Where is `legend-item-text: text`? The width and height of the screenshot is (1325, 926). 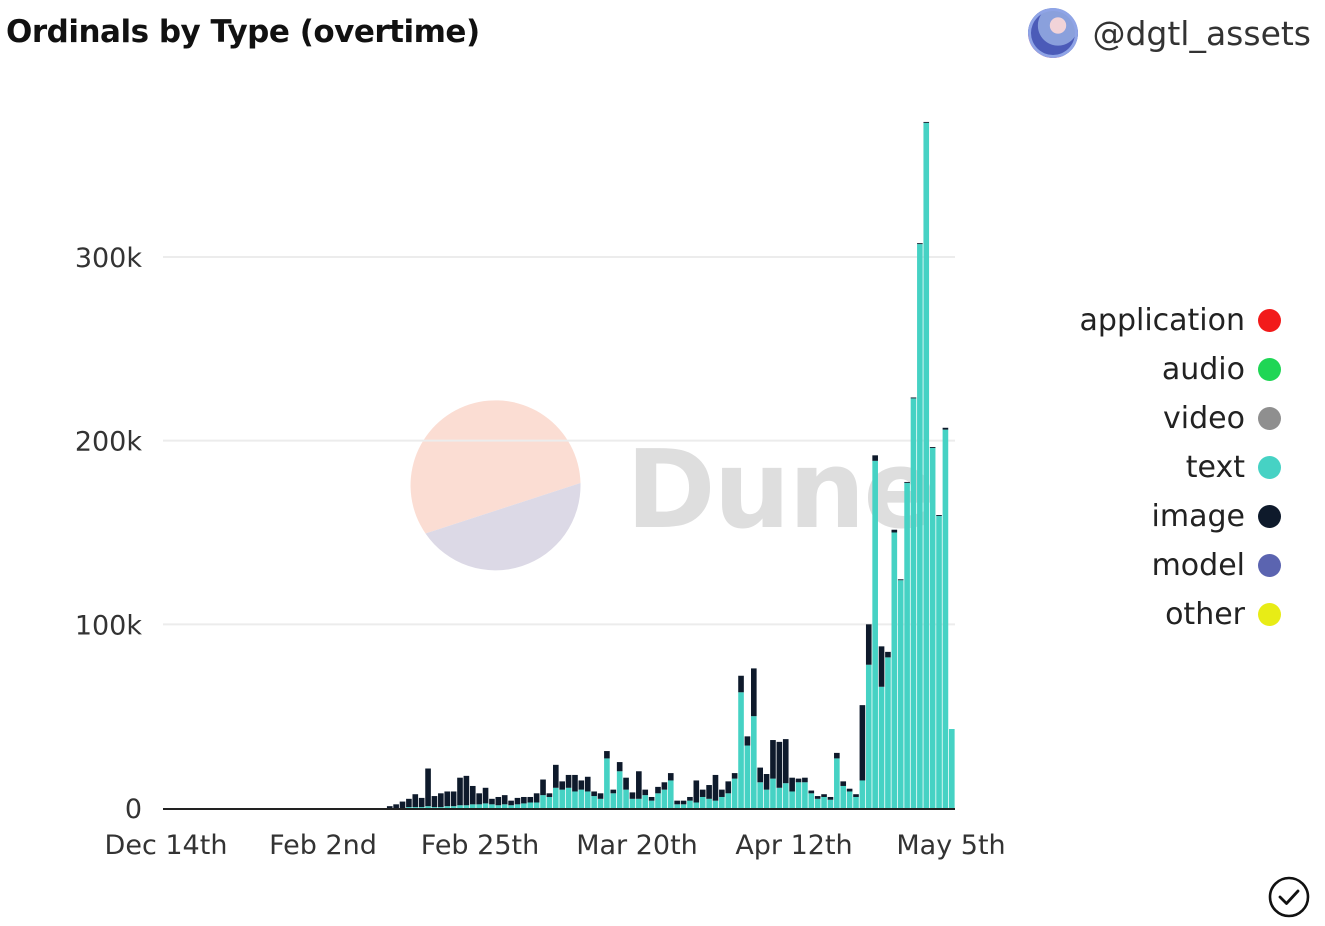 legend-item-text: text is located at coordinates (1180, 467).